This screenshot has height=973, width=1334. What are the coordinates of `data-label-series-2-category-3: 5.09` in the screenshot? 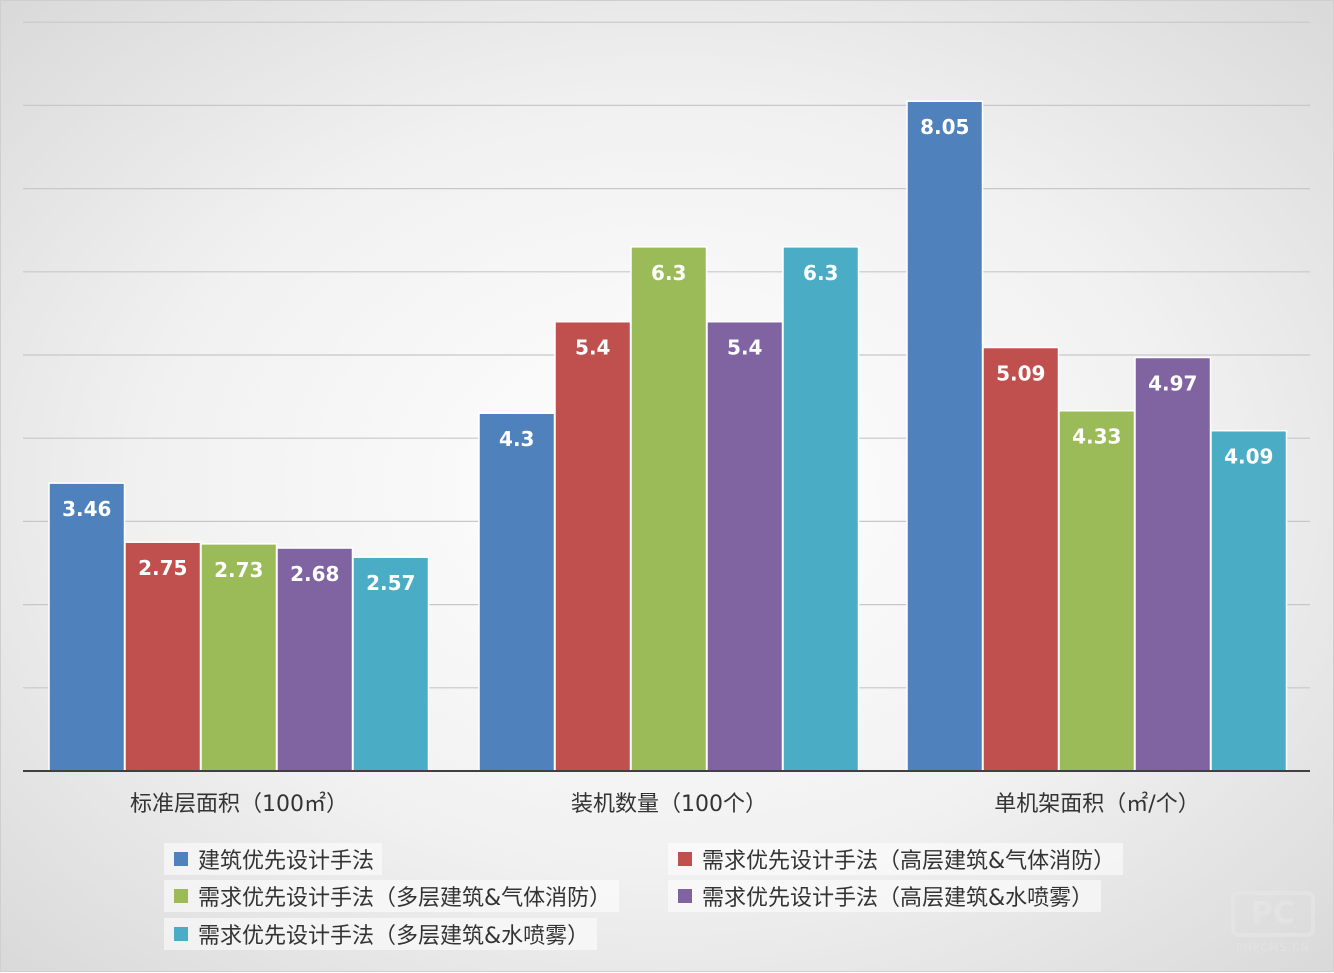 It's located at (1020, 374).